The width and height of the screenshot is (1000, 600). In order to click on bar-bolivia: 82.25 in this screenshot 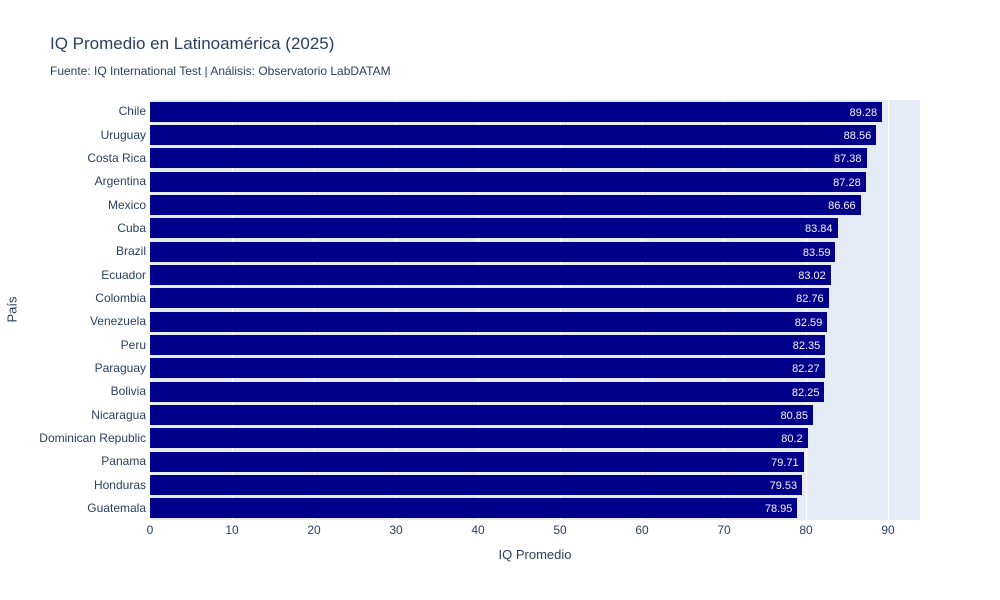, I will do `click(487, 391)`.